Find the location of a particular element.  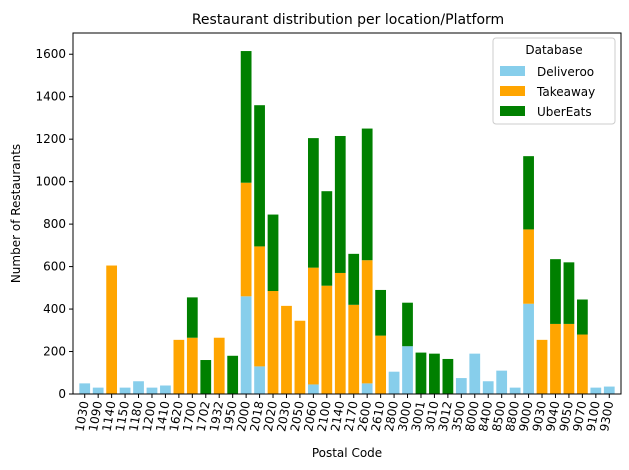

legend-title: Database is located at coordinates (553, 50).